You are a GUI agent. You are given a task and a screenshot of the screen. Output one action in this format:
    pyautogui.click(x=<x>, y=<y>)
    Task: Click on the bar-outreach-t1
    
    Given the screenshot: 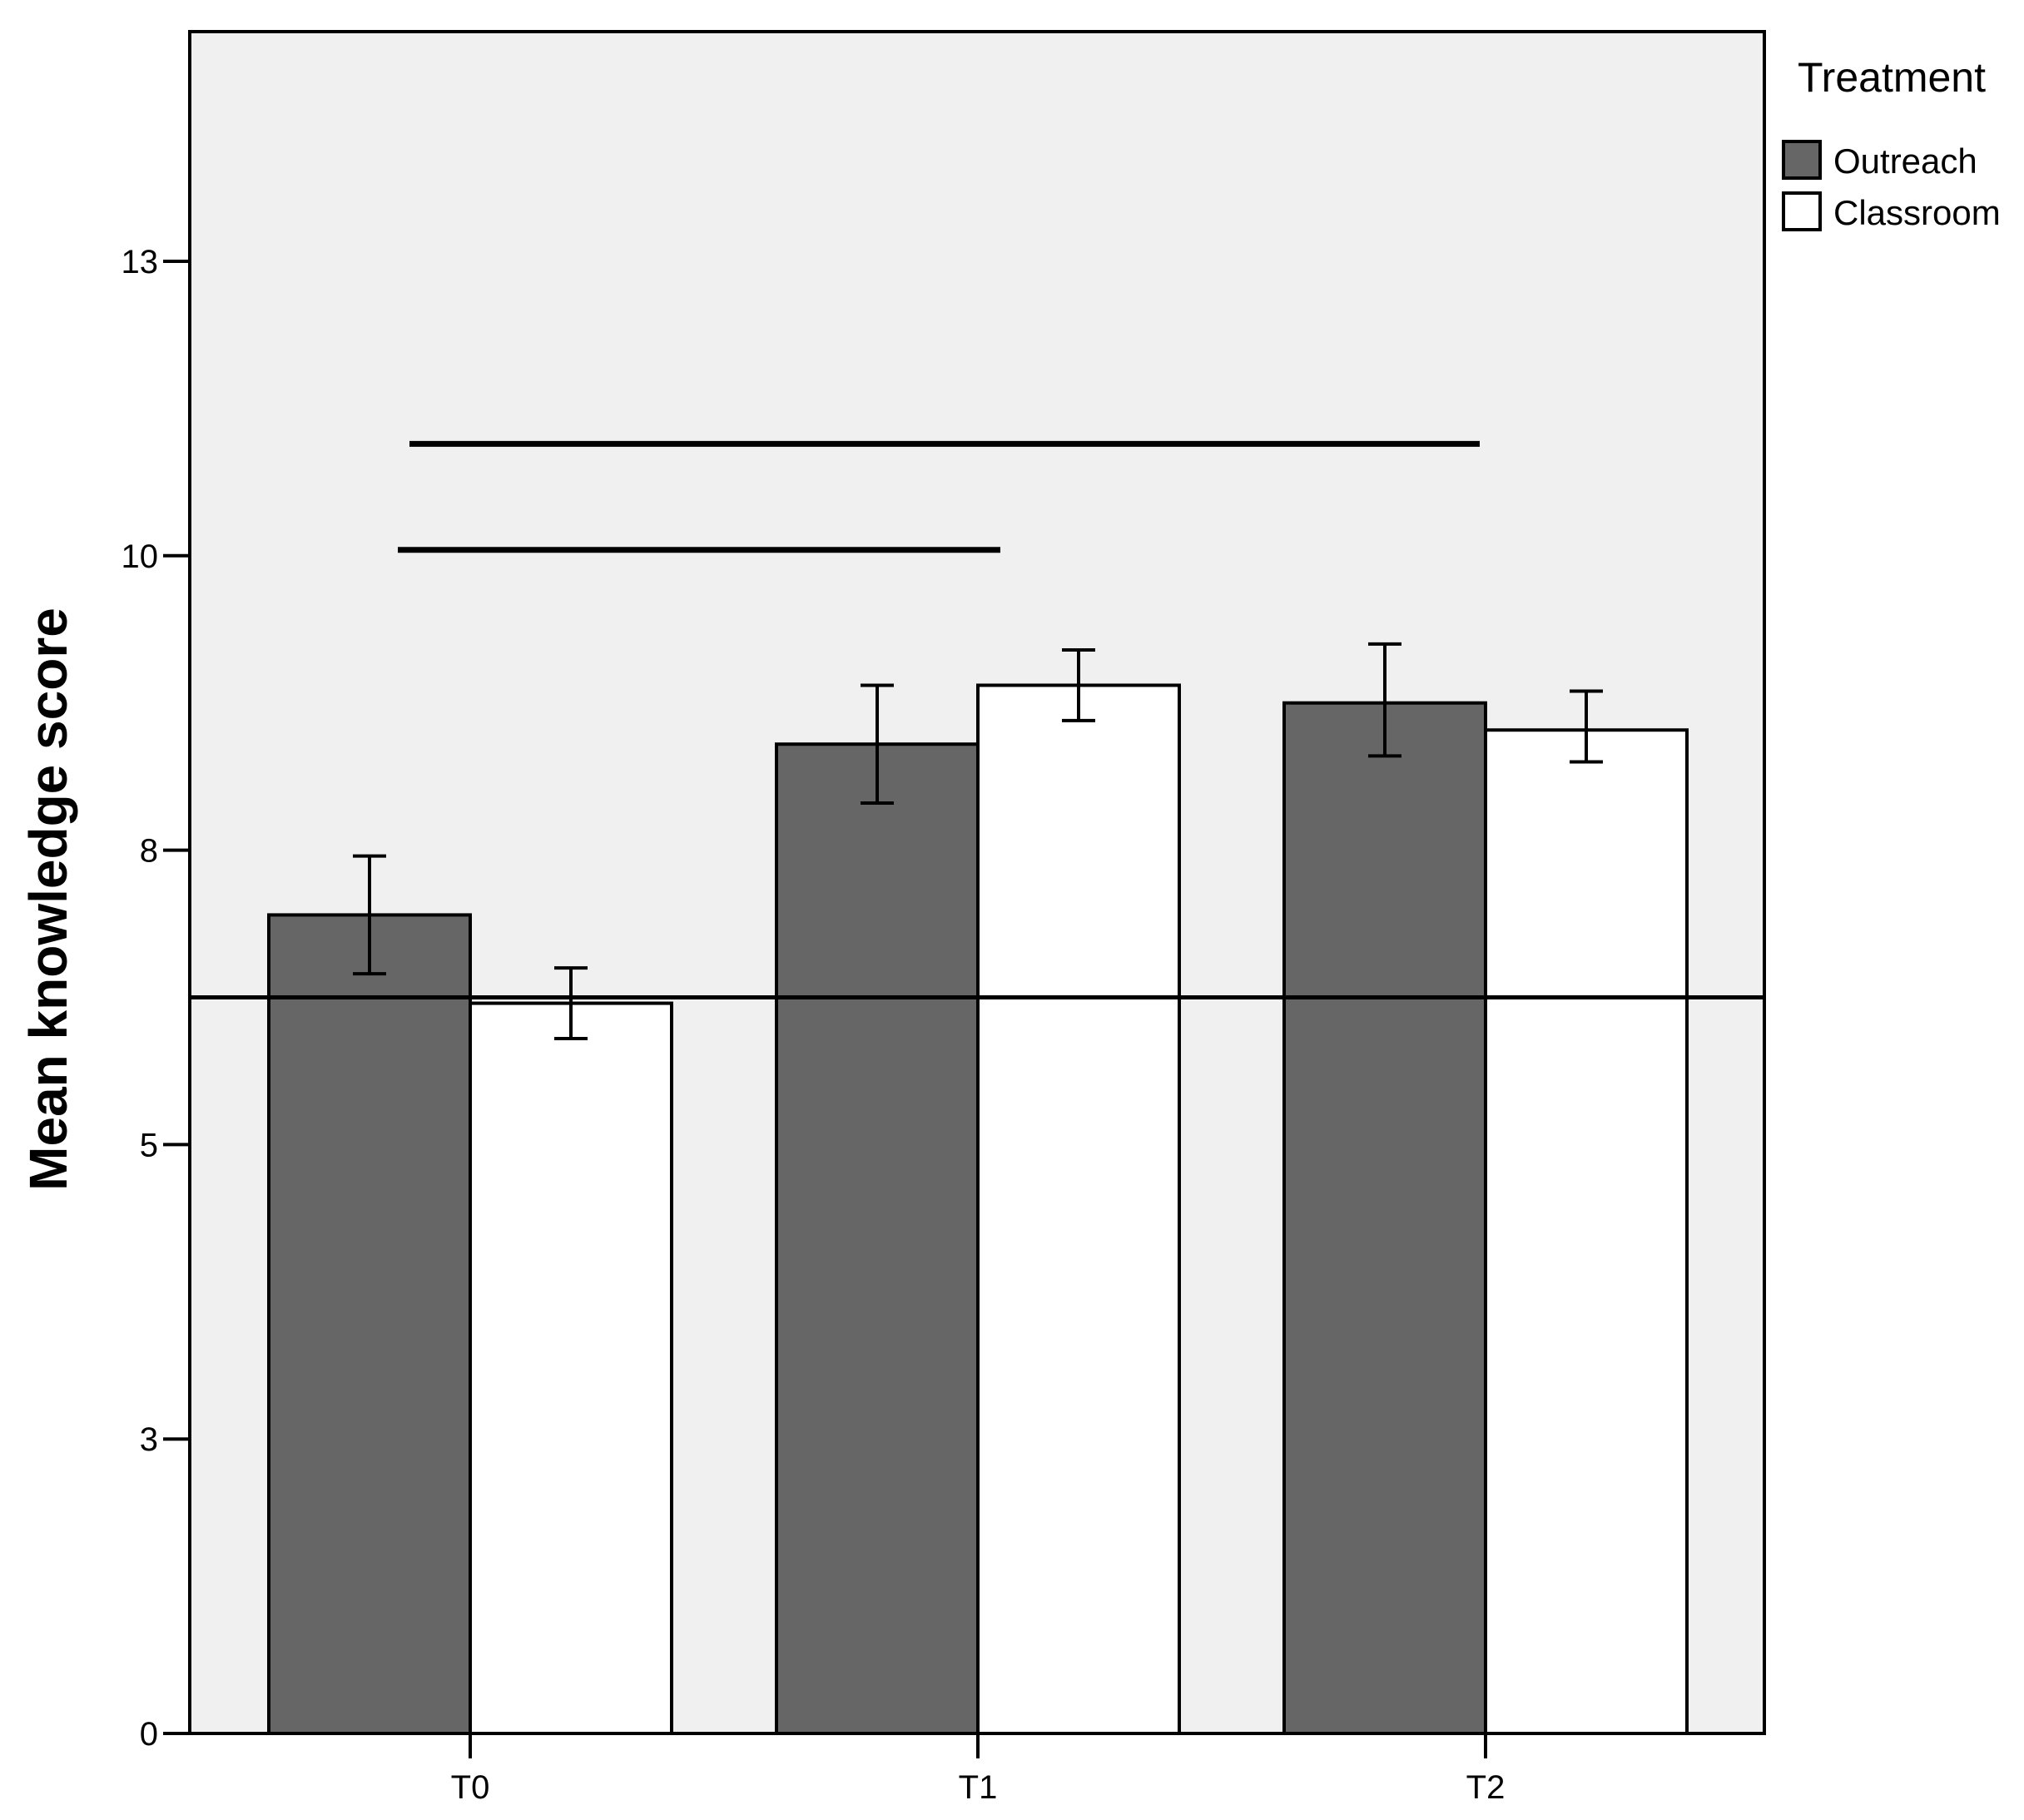 What is the action you would take?
    pyautogui.click(x=877, y=1238)
    